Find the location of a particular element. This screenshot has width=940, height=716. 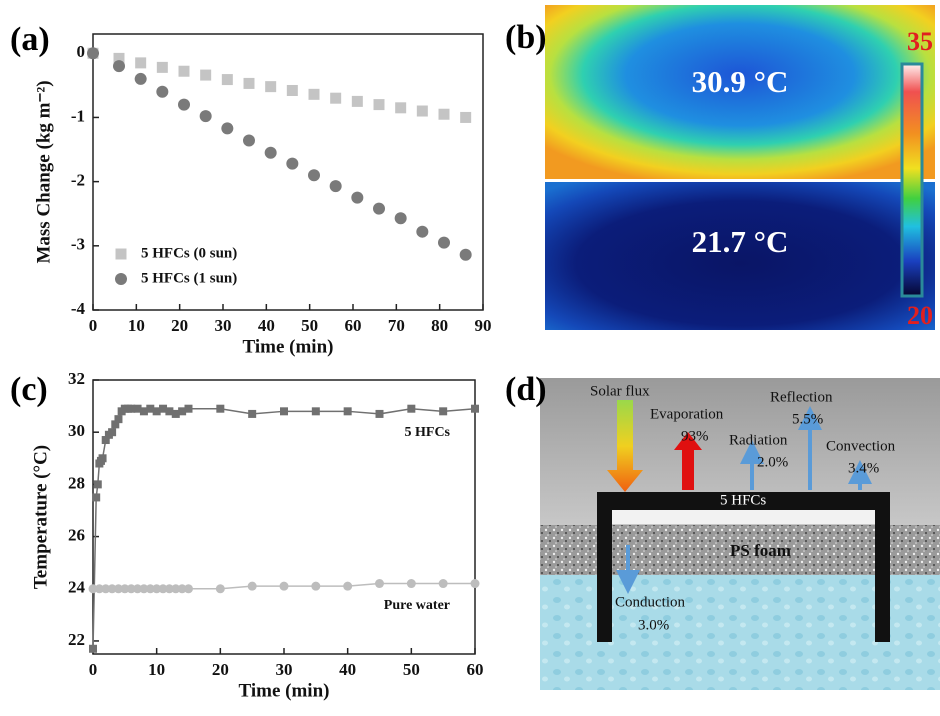

diagram-label: 5.5% is located at coordinates (807, 419).